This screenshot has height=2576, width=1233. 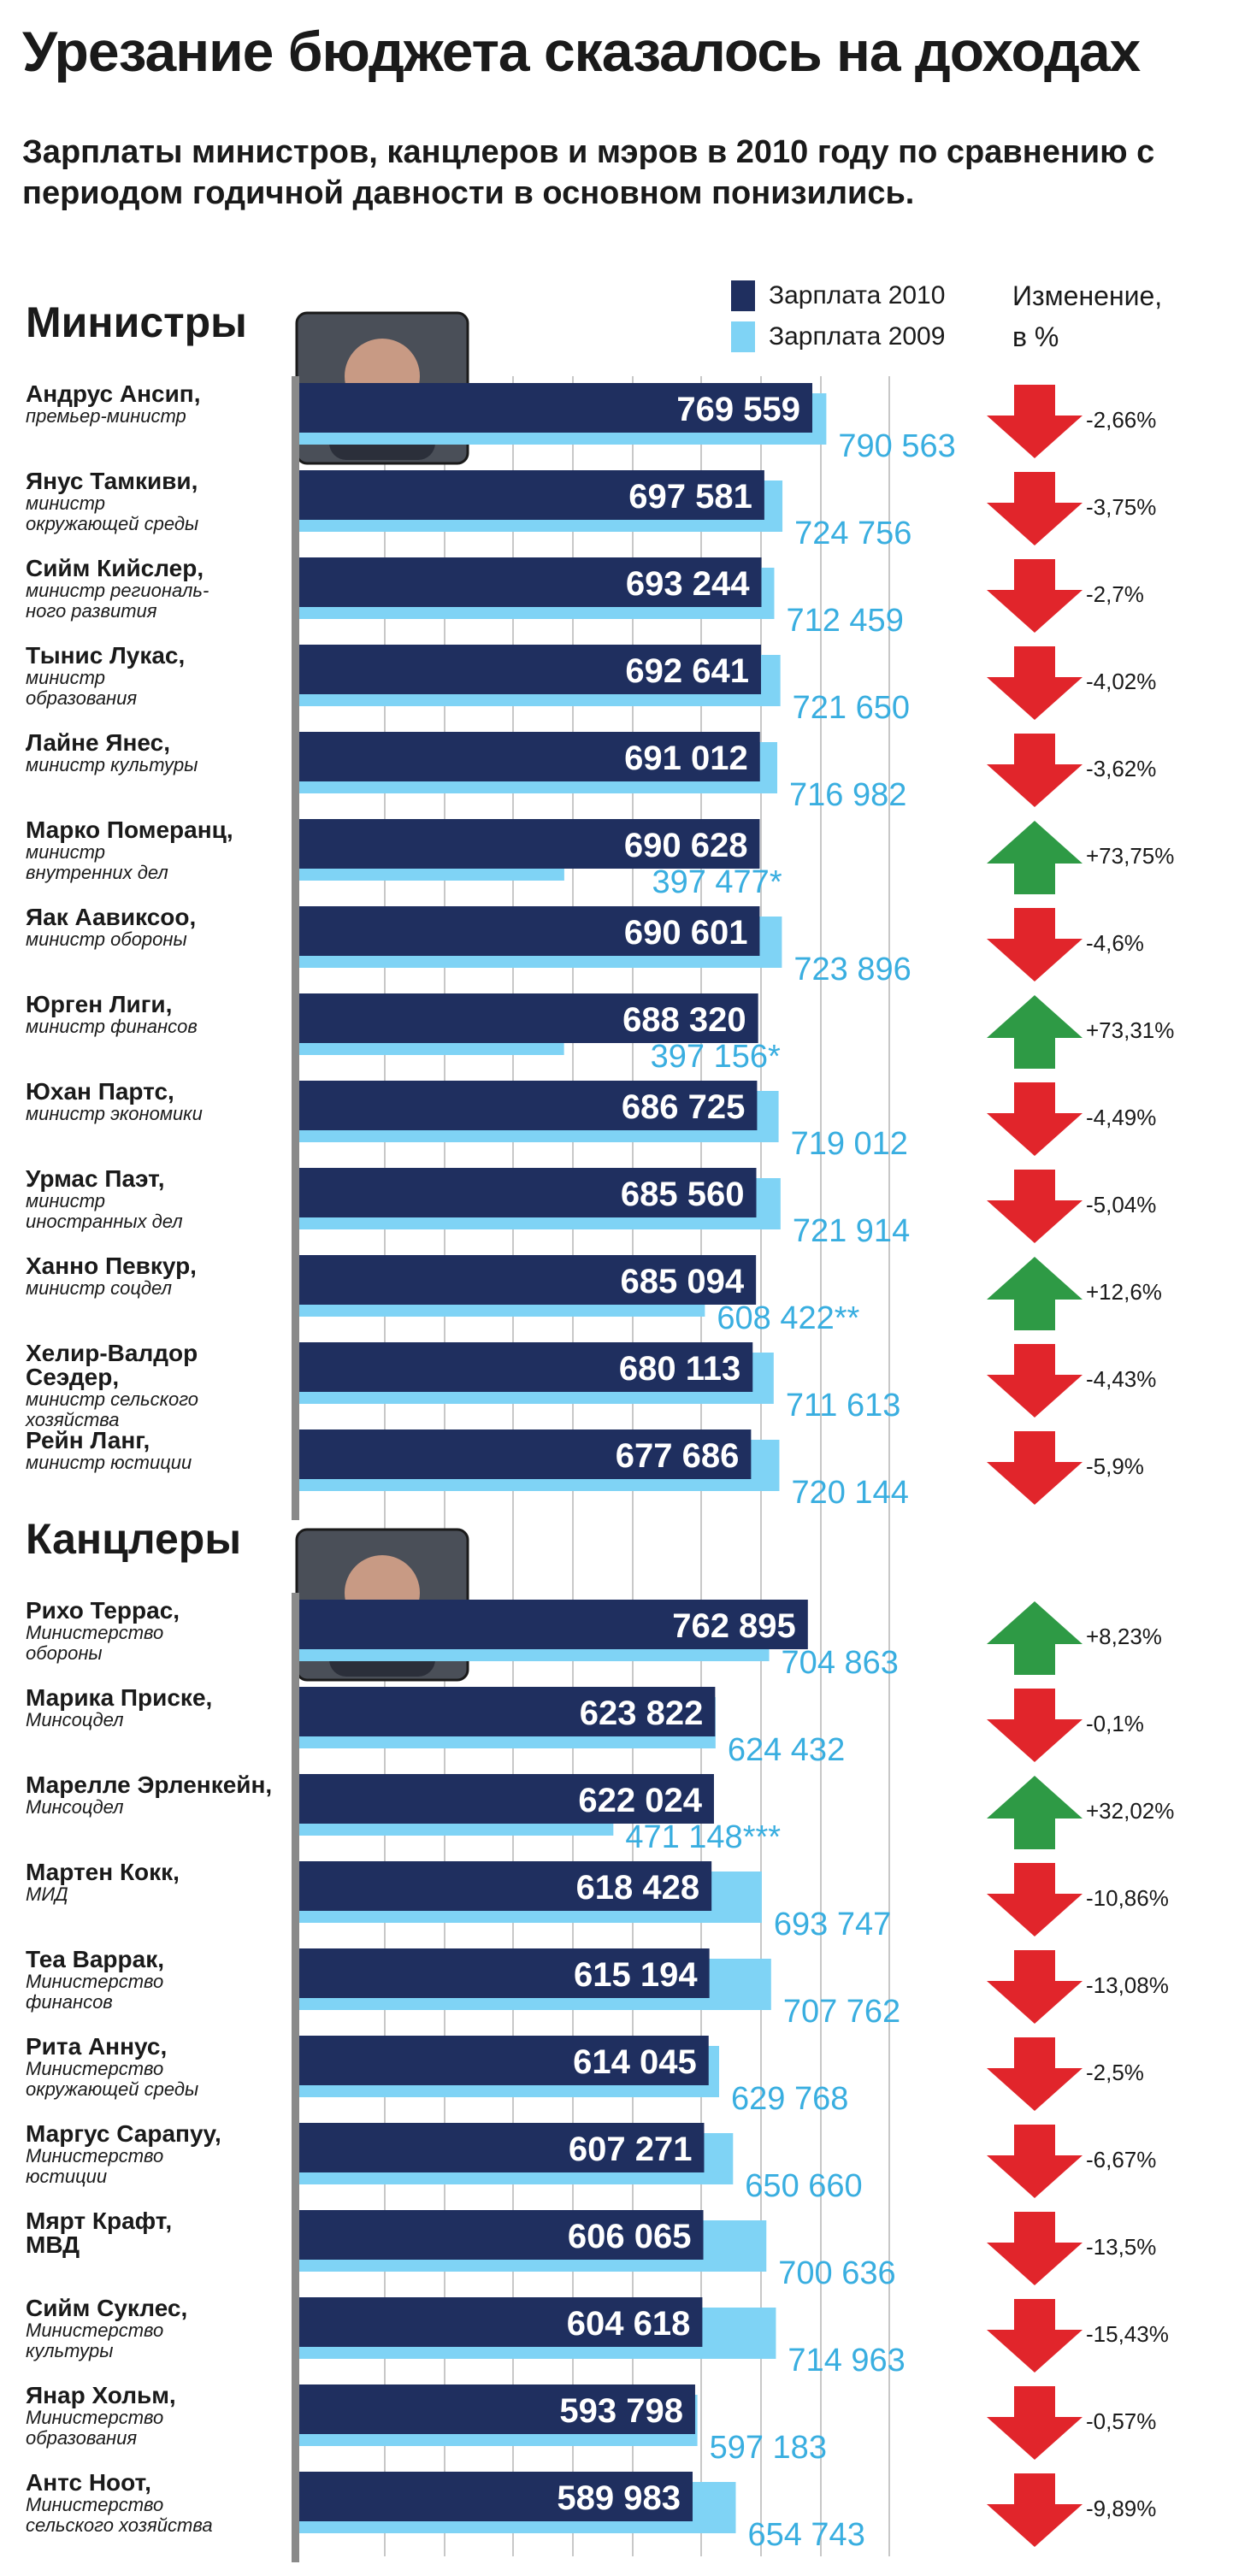 What do you see at coordinates (99, 1004) in the screenshot?
I see `person-name: Юрген Лиги,` at bounding box center [99, 1004].